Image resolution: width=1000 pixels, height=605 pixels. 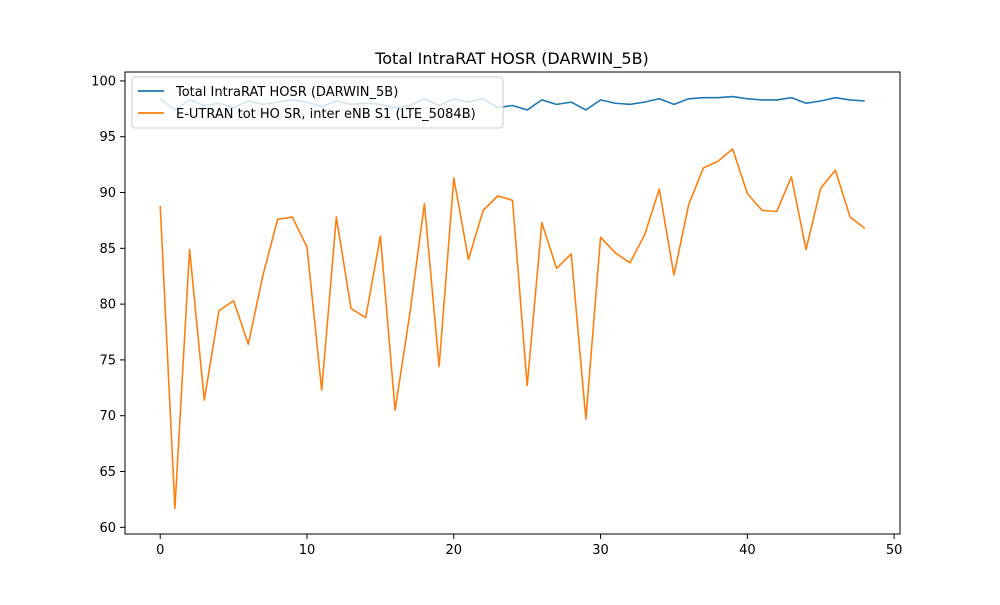 I want to click on chart-title: Total IntraRAT HOSR (DARWIN_5B), so click(x=511, y=59).